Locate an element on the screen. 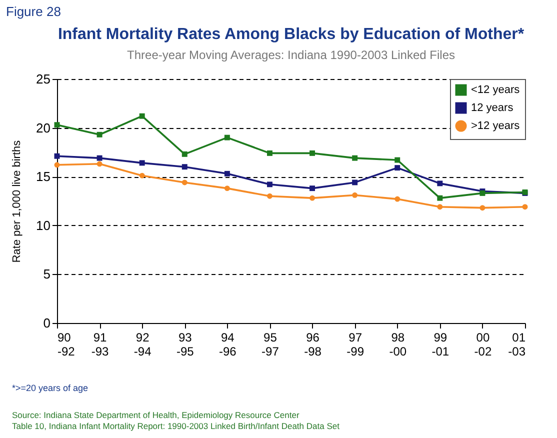 Image resolution: width=557 pixels, height=438 pixels. x-tick-label: 94 -96 is located at coordinates (228, 344).